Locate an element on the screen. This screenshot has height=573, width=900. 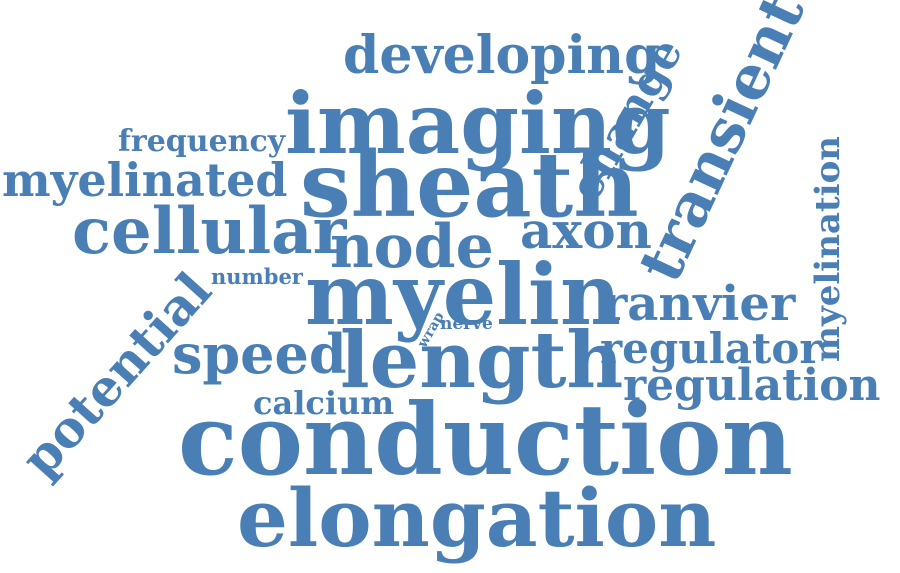
word-node: node is located at coordinates (412, 247).